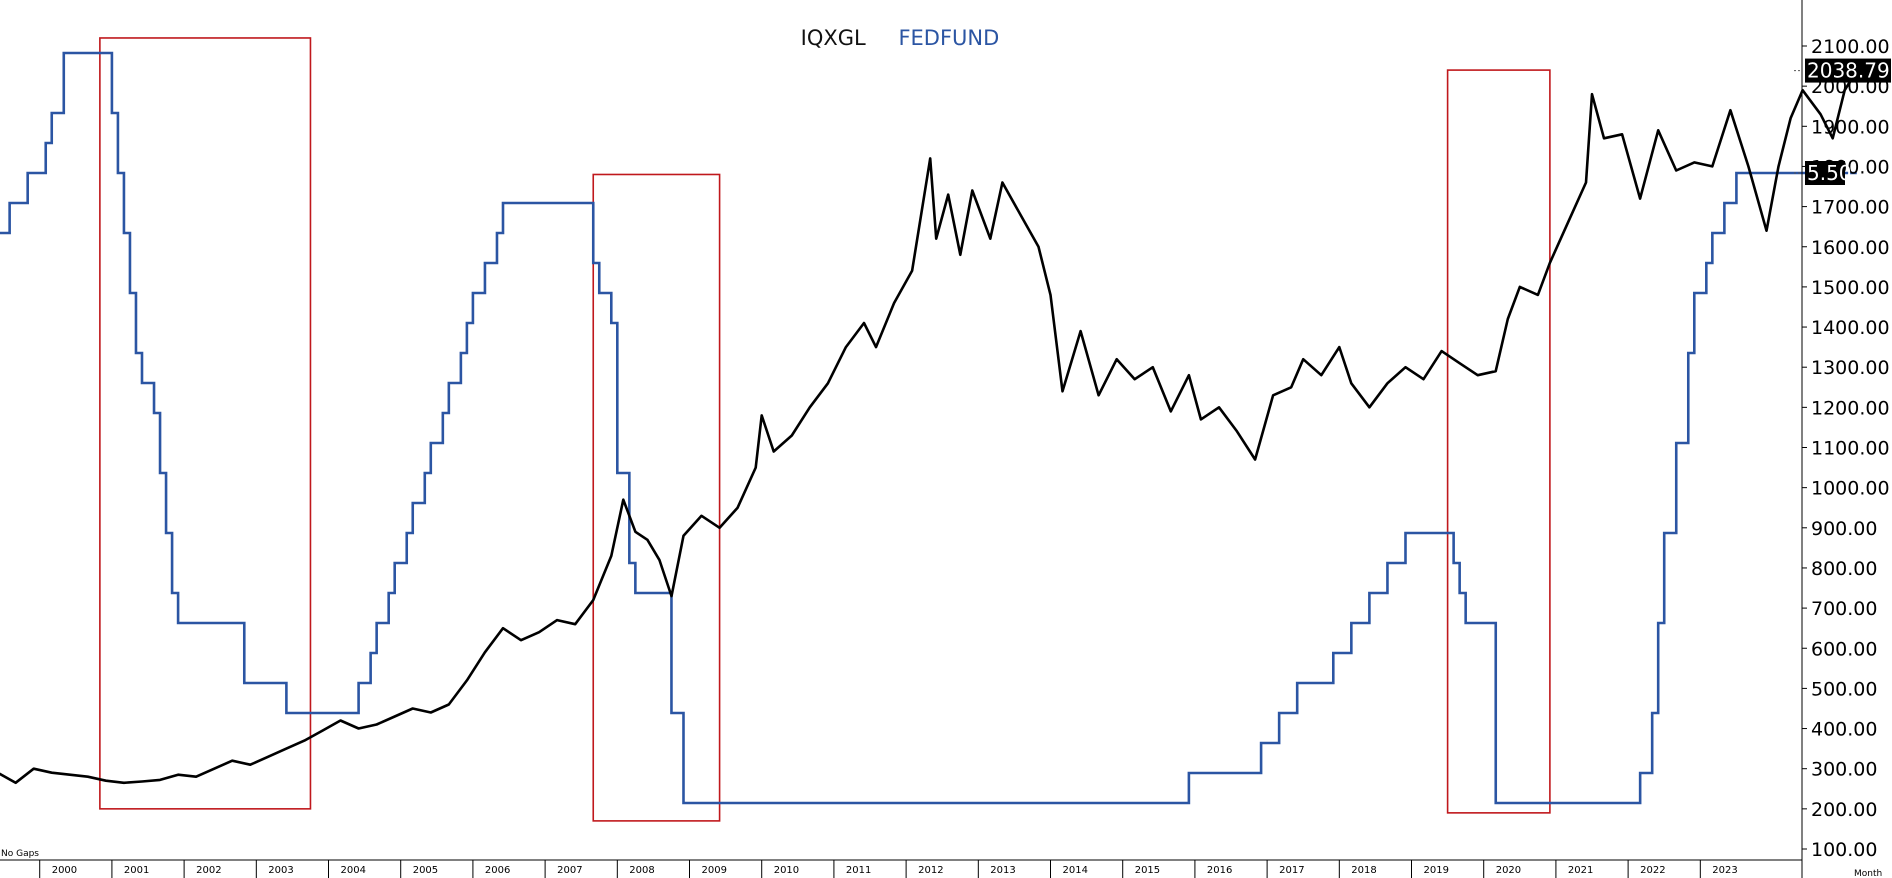  Describe the element at coordinates (353, 870) in the screenshot. I see `x-tick-label: 2004` at that location.